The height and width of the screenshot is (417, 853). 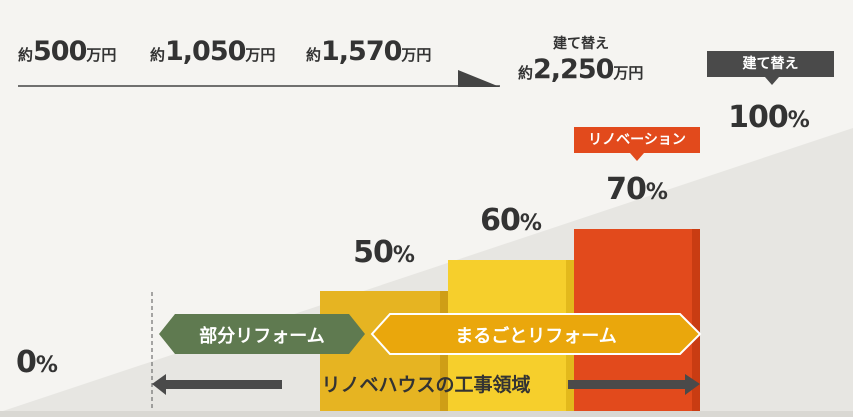 I want to click on price-partial: 約500万円, so click(x=67, y=51).